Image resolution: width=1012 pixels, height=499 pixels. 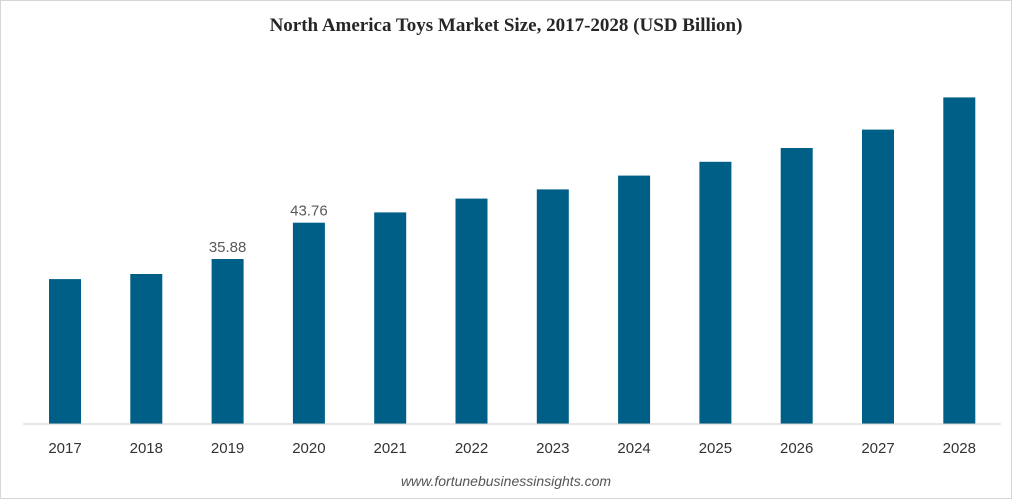 I want to click on x-tick-label-2023: 2023, so click(x=552, y=448).